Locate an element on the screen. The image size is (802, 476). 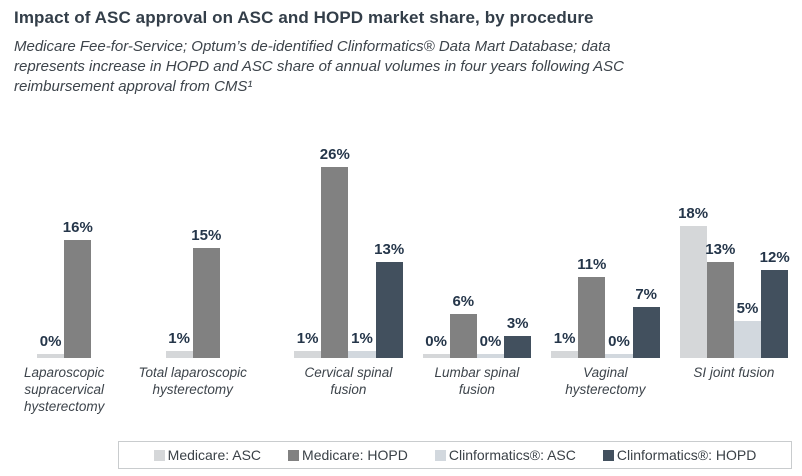
bar-value-label: 11% is located at coordinates (592, 265).